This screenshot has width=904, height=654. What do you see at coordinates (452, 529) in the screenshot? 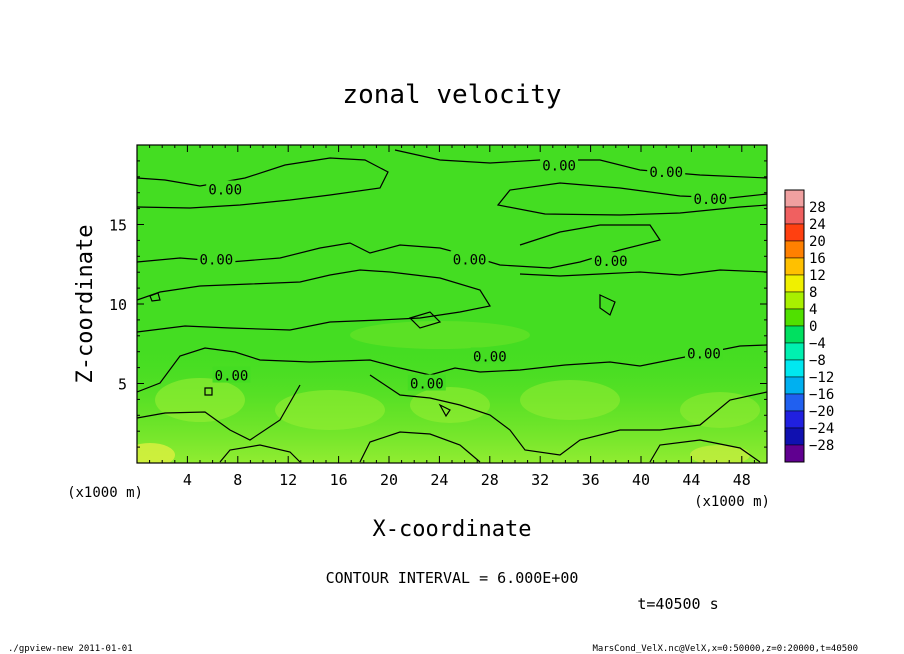
I see `x-axis-label: X-coordinate` at bounding box center [452, 529].